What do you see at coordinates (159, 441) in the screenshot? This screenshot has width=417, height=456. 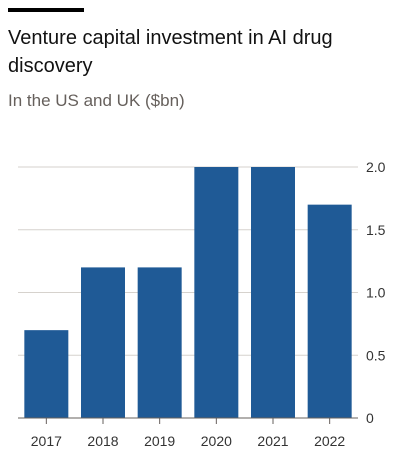 I see `x-tick-label: 2019` at bounding box center [159, 441].